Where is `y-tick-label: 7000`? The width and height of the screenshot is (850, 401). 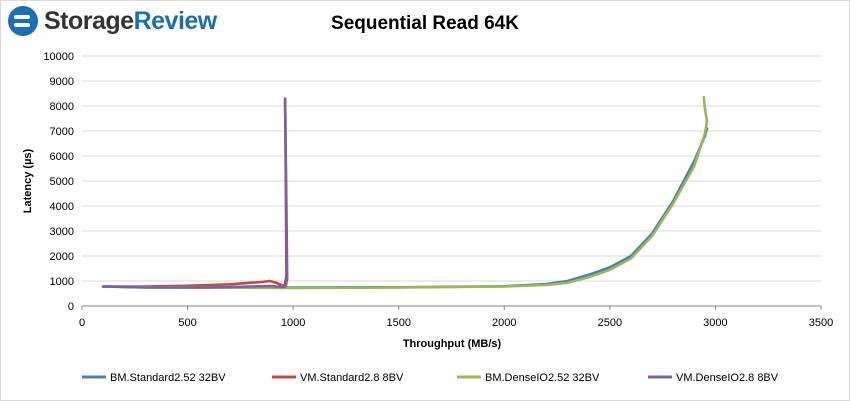
y-tick-label: 7000 is located at coordinates (62, 132).